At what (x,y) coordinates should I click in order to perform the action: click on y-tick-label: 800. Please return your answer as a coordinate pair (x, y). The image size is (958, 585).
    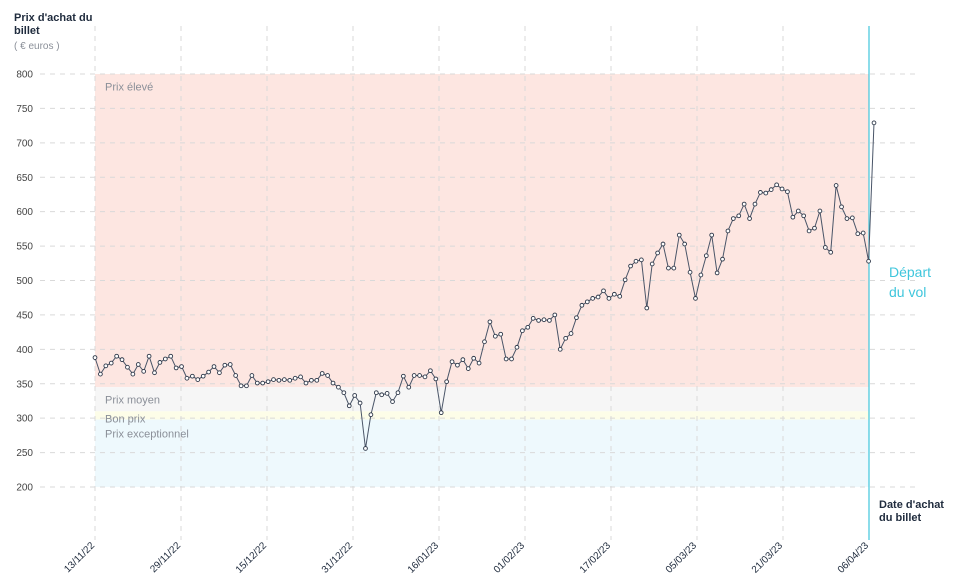
    Looking at the image, I should click on (24, 75).